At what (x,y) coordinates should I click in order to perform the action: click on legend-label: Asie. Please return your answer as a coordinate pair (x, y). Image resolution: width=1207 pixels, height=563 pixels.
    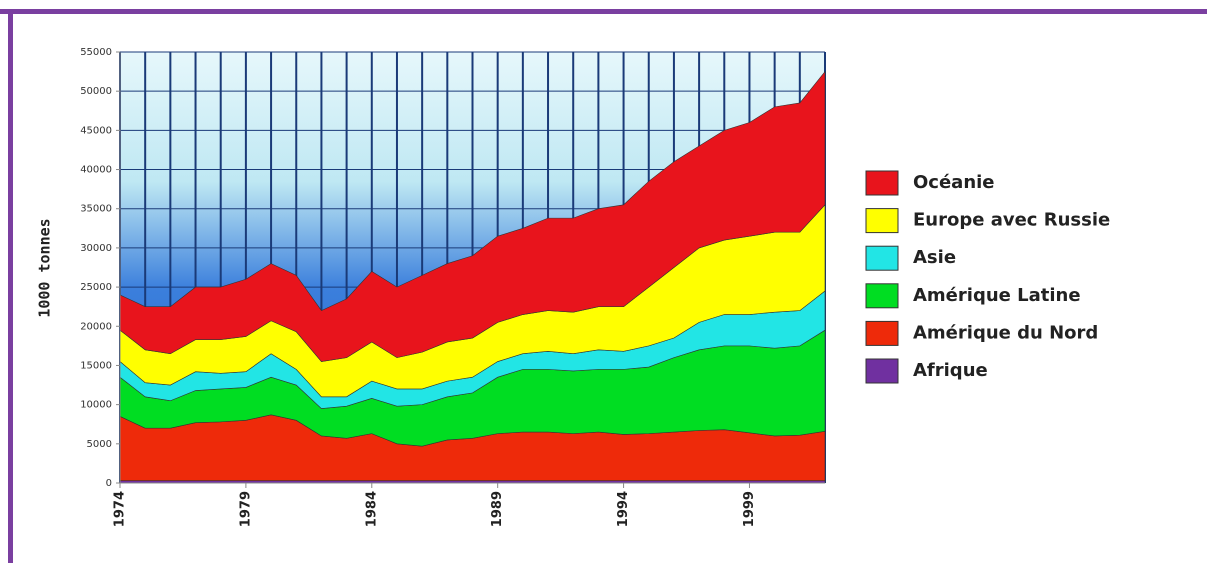
    Looking at the image, I should click on (934, 257).